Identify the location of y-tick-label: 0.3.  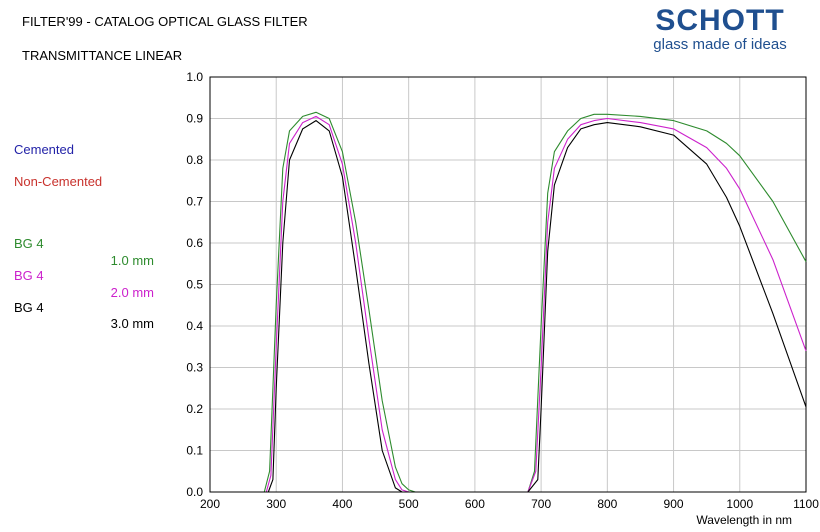
(194, 368).